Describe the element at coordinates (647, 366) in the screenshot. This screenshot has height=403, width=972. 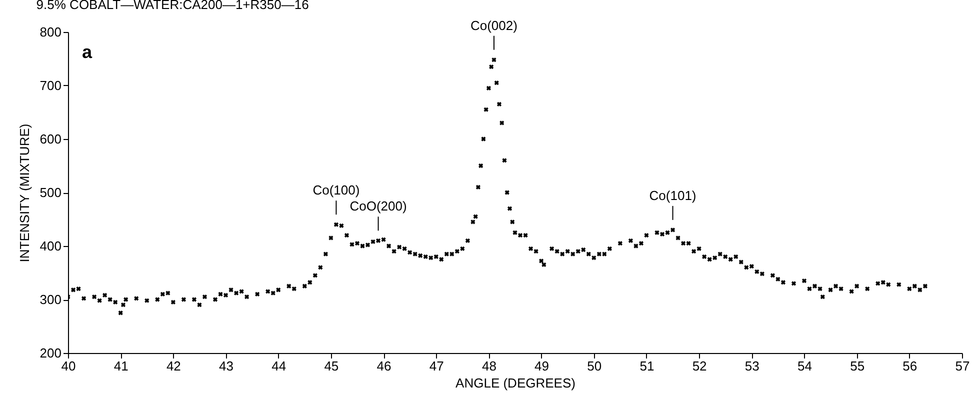
I see `x-tick-label: 51` at that location.